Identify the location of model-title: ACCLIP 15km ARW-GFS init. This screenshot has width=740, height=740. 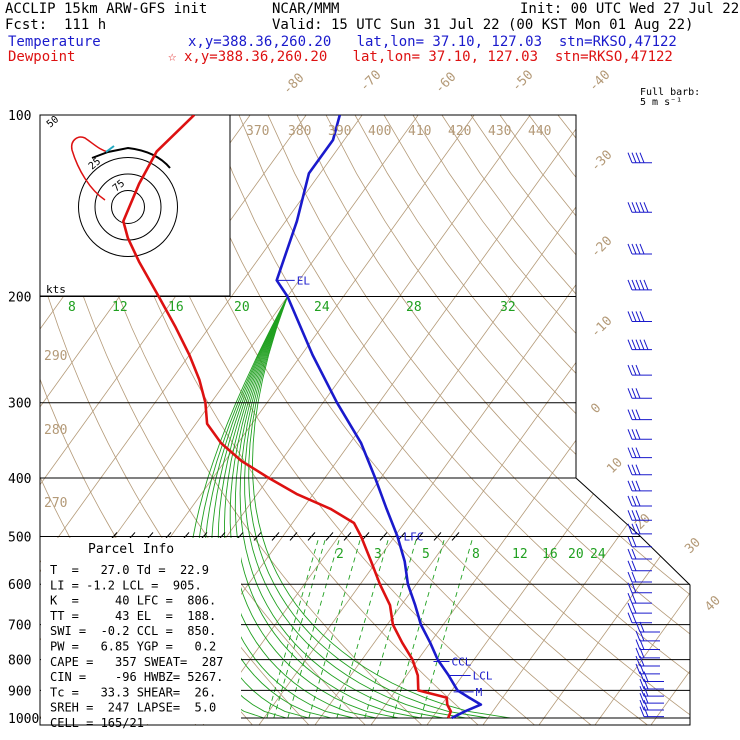
(106, 9).